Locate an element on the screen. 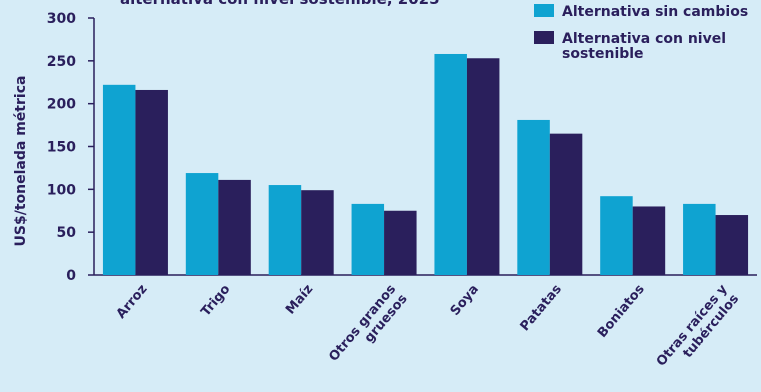 This screenshot has height=392, width=761. chart-title: alternativa con nivel sostenible, 2025 is located at coordinates (280, 4).